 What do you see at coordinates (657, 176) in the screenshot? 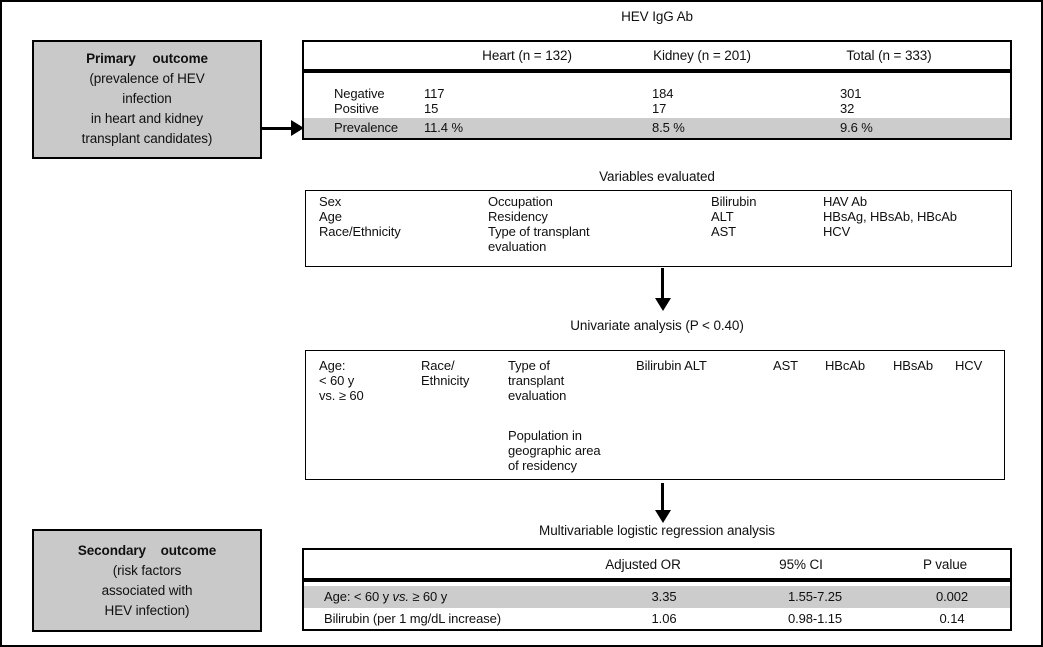
I see `variables-evaluated-title: Variables evaluated` at bounding box center [657, 176].